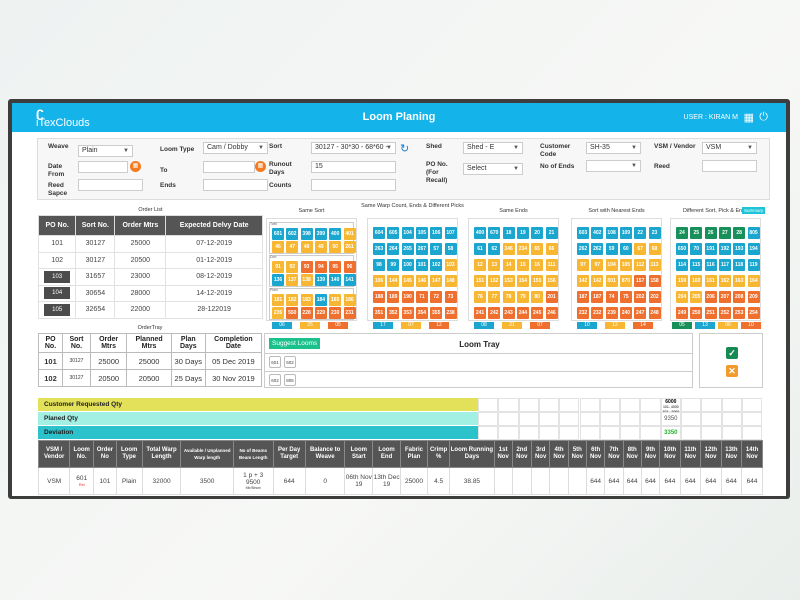 Image resolution: width=800 pixels, height=600 pixels. I want to click on loom-cell: 108, so click(611, 233).